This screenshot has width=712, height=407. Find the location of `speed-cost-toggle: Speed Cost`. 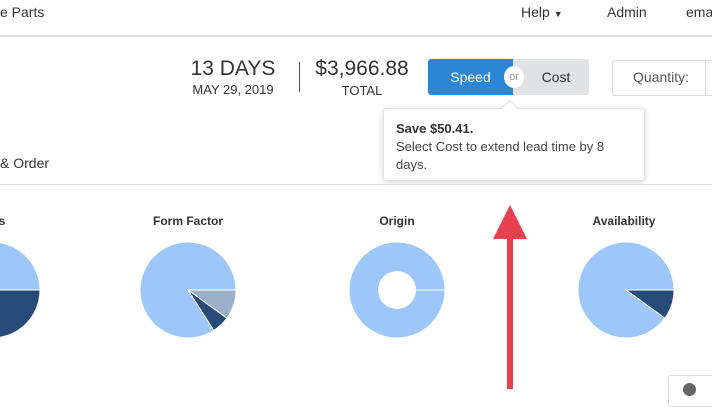

speed-cost-toggle: Speed Cost is located at coordinates (508, 77).